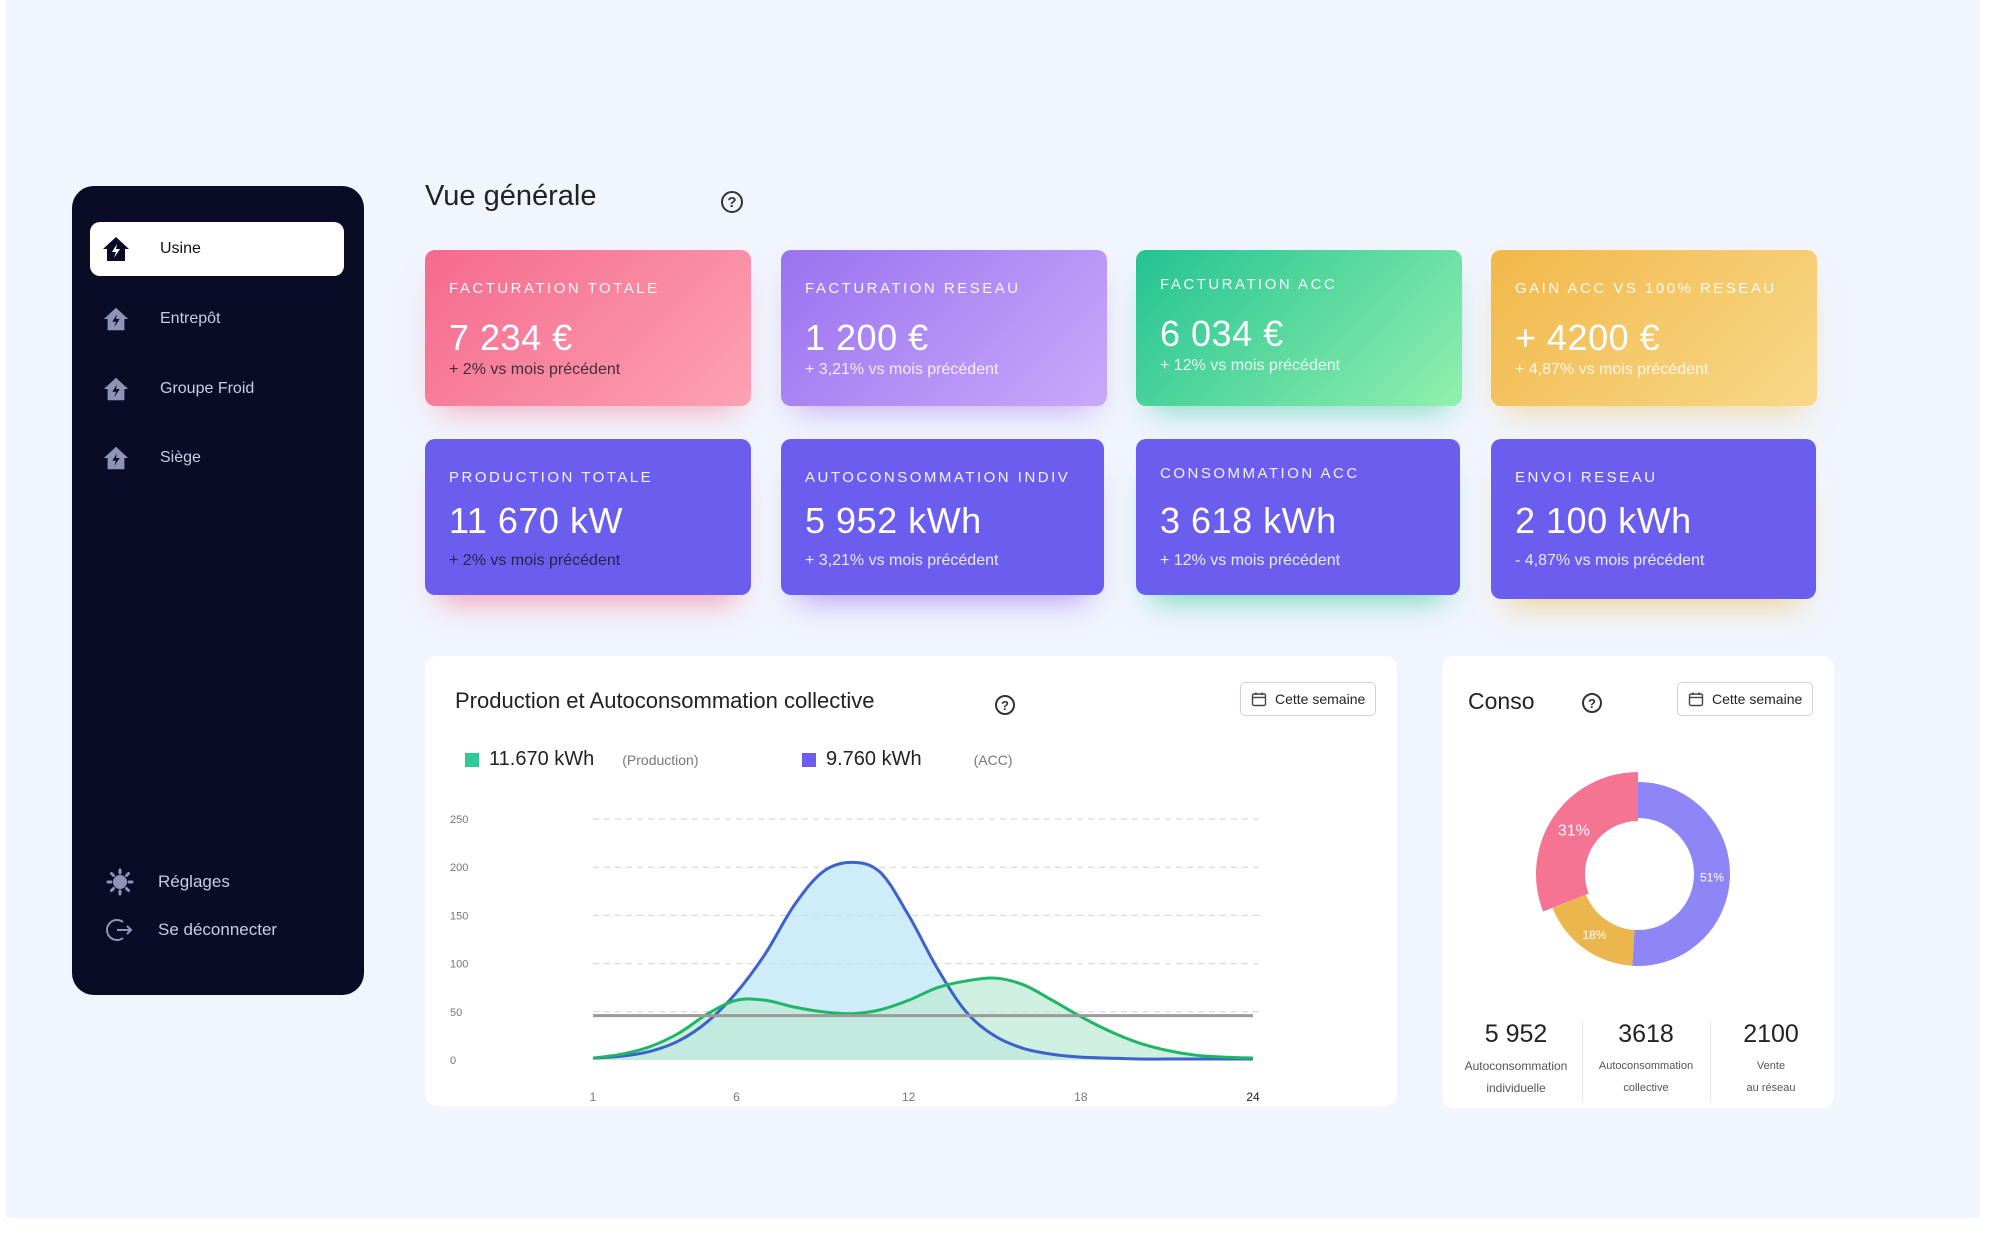 The height and width of the screenshot is (1236, 2014). I want to click on conso-donut-chart: 51% 18% 31%, so click(1633, 869).